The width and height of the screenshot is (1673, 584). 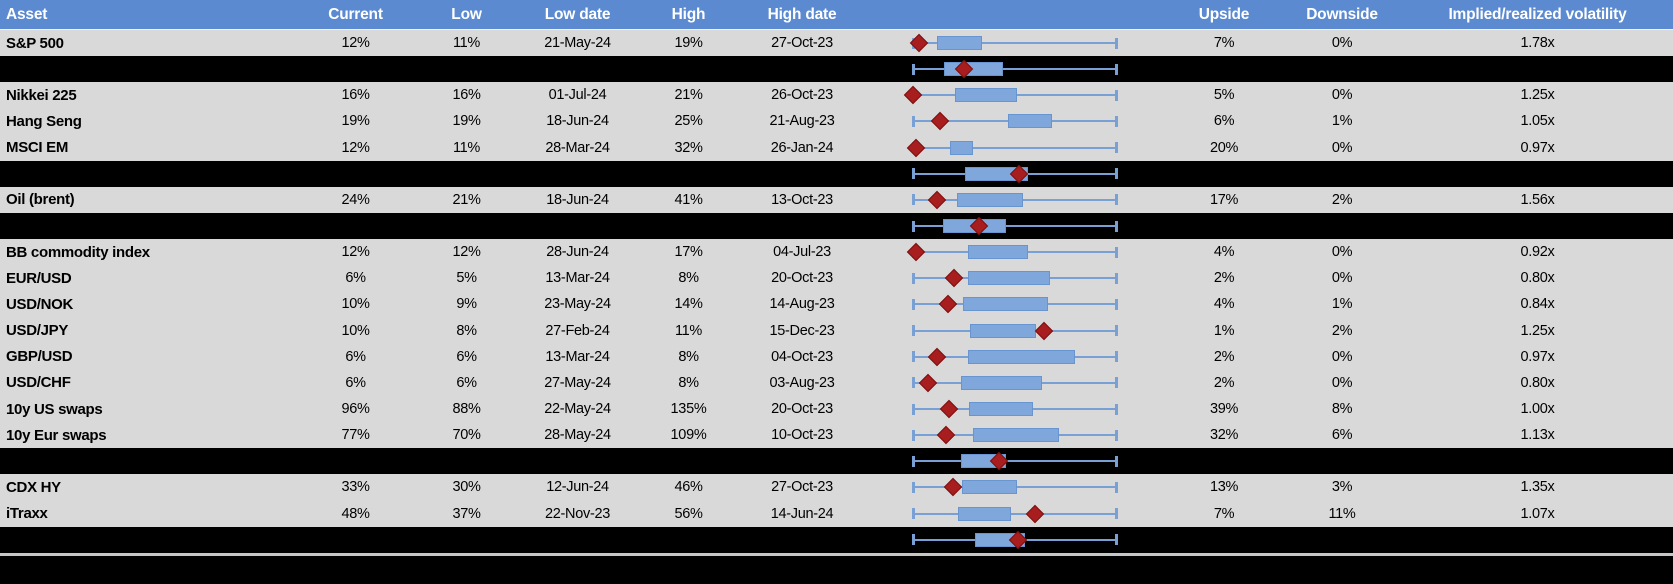 What do you see at coordinates (1224, 409) in the screenshot?
I see `upside-value: 39%` at bounding box center [1224, 409].